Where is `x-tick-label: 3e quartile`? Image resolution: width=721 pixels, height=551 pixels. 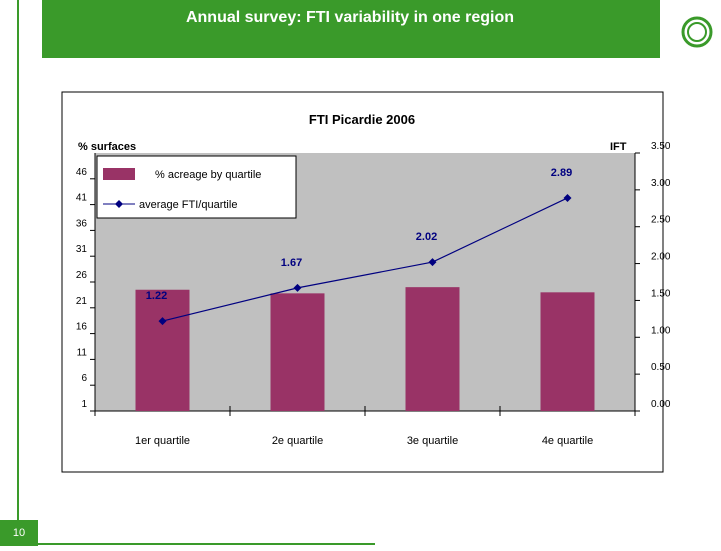 x-tick-label: 3e quartile is located at coordinates (432, 441).